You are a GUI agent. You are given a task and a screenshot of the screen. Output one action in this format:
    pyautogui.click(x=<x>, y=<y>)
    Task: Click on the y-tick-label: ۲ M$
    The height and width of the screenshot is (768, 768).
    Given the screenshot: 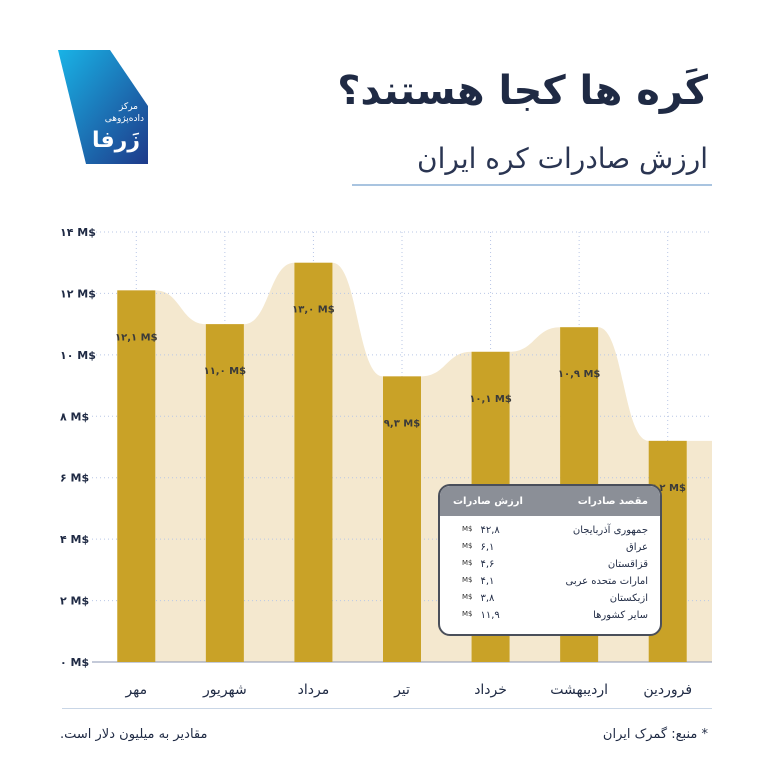 What is the action you would take?
    pyautogui.click(x=74, y=601)
    